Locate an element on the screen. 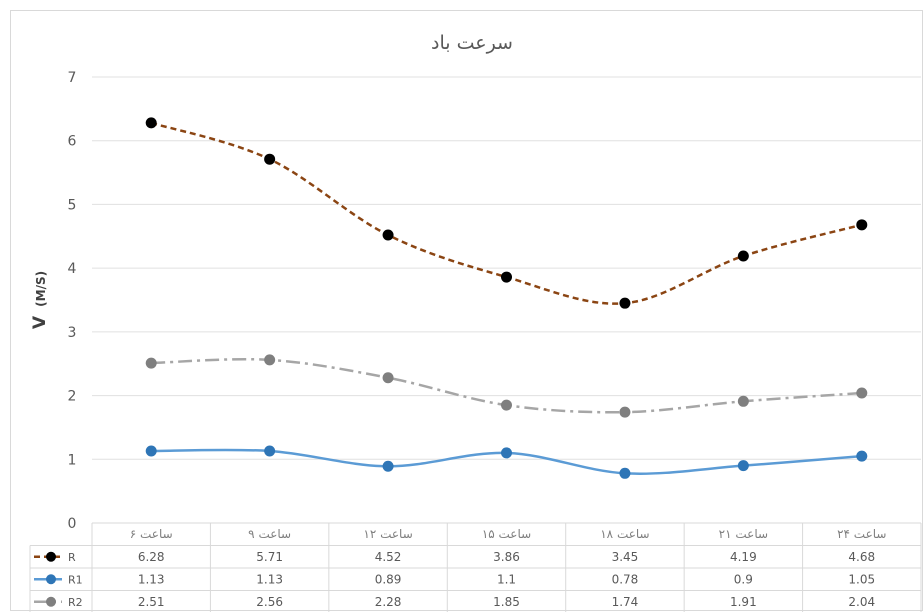  x-category-label: ساعت ۲۱ is located at coordinates (743, 534).